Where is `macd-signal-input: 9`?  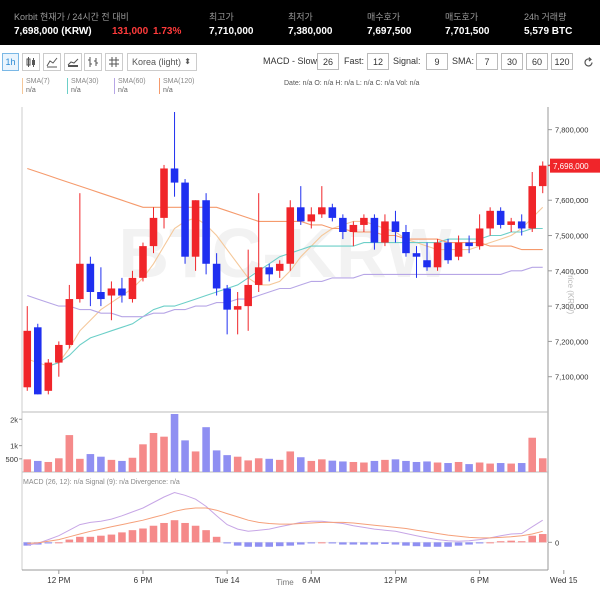 macd-signal-input: 9 is located at coordinates (437, 61).